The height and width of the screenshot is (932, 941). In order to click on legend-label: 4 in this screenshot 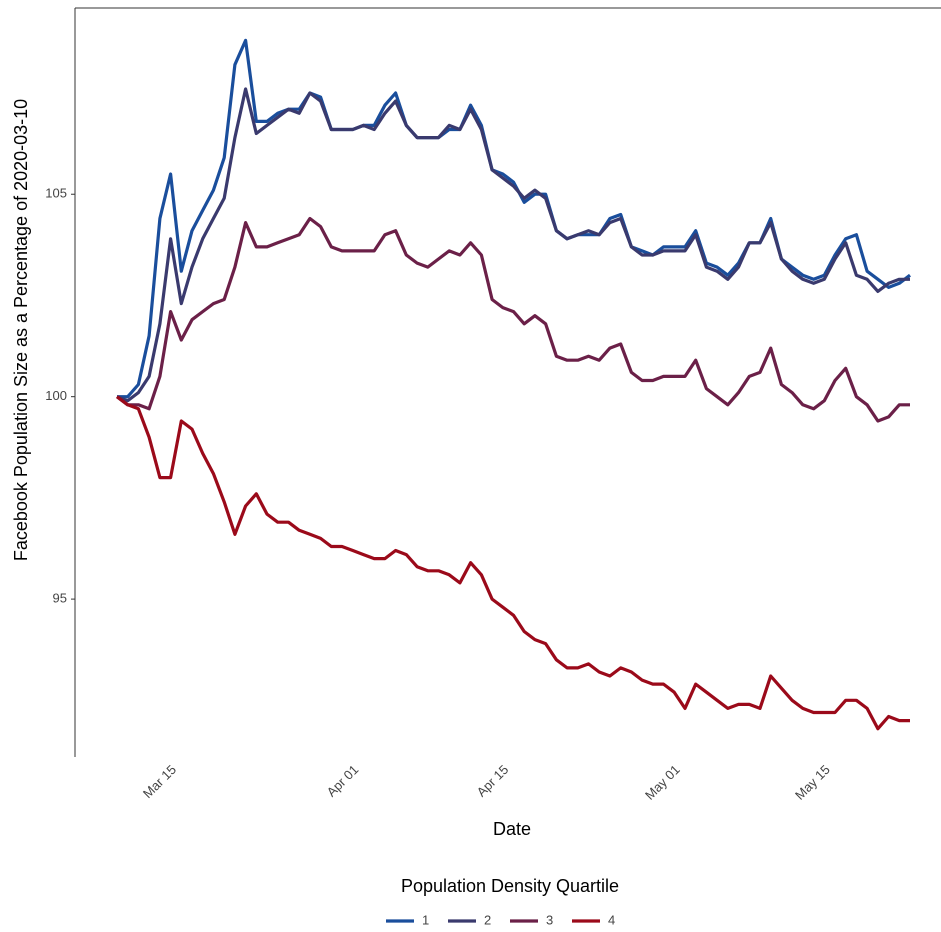, I will do `click(611, 919)`.